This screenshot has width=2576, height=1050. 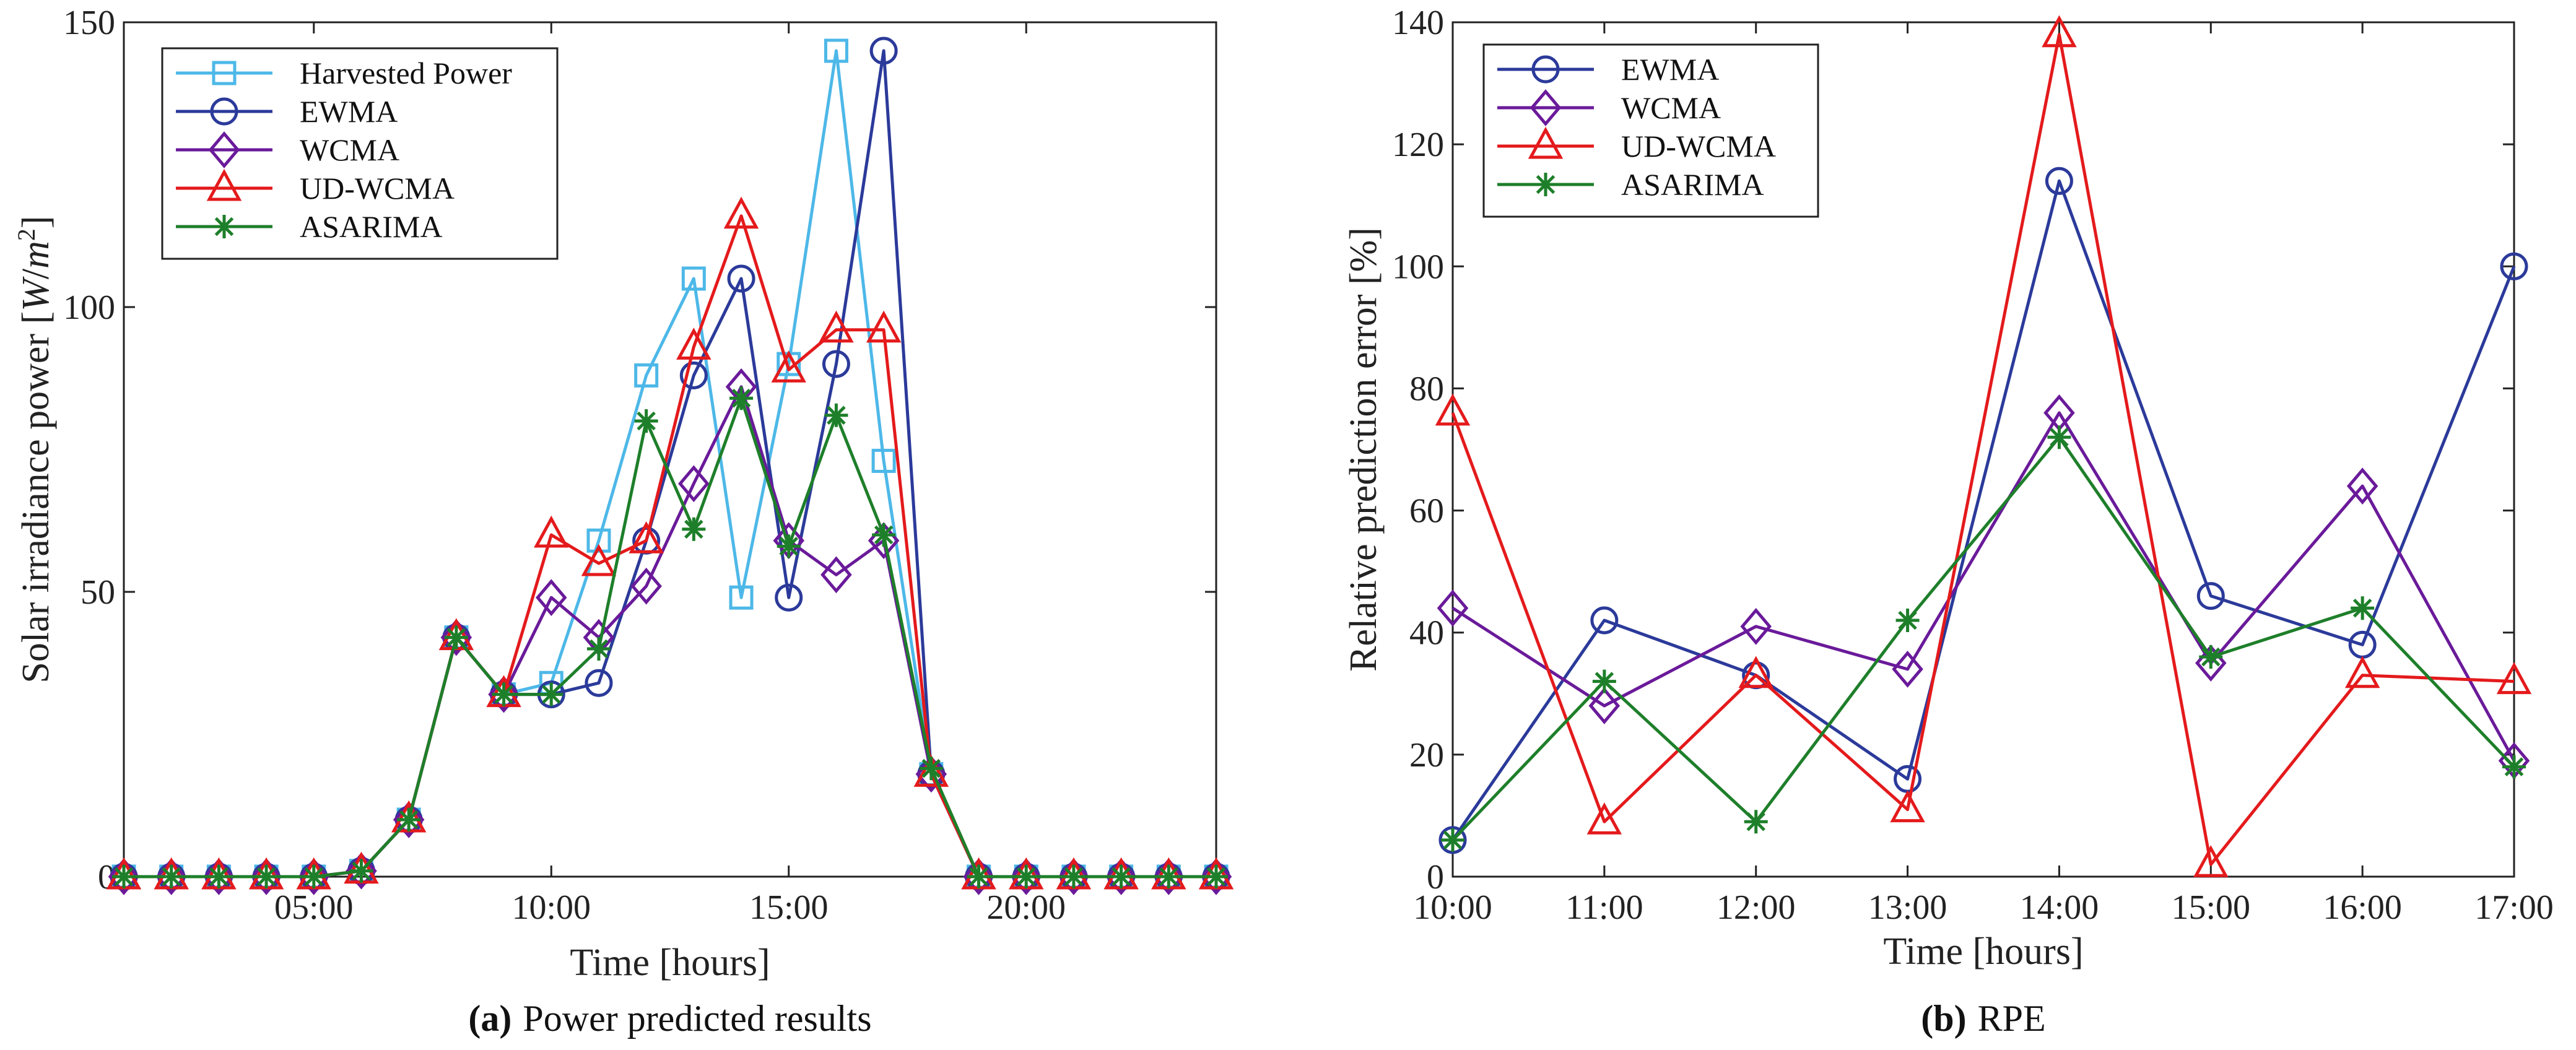 I want to click on y-tick-label: 120, so click(x=1418, y=145).